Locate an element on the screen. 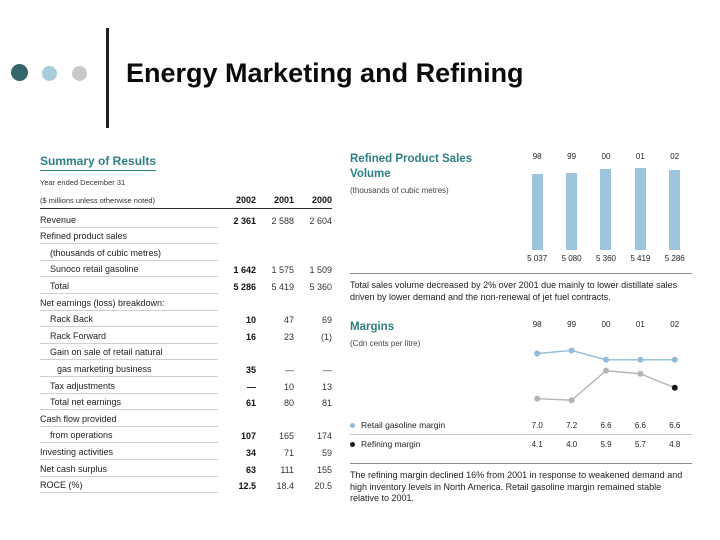 The height and width of the screenshot is (540, 720). legend-value: 4.1 is located at coordinates (537, 444).